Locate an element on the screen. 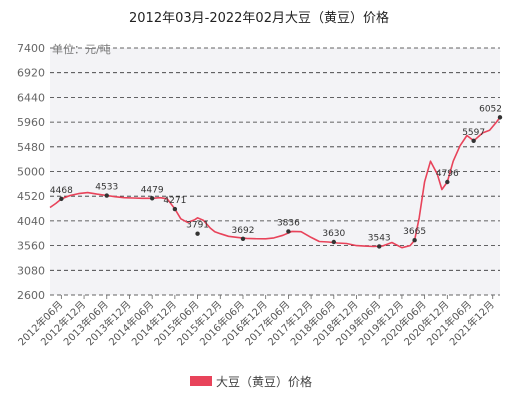 The height and width of the screenshot is (400, 519). data-label: 6052 is located at coordinates (490, 109).